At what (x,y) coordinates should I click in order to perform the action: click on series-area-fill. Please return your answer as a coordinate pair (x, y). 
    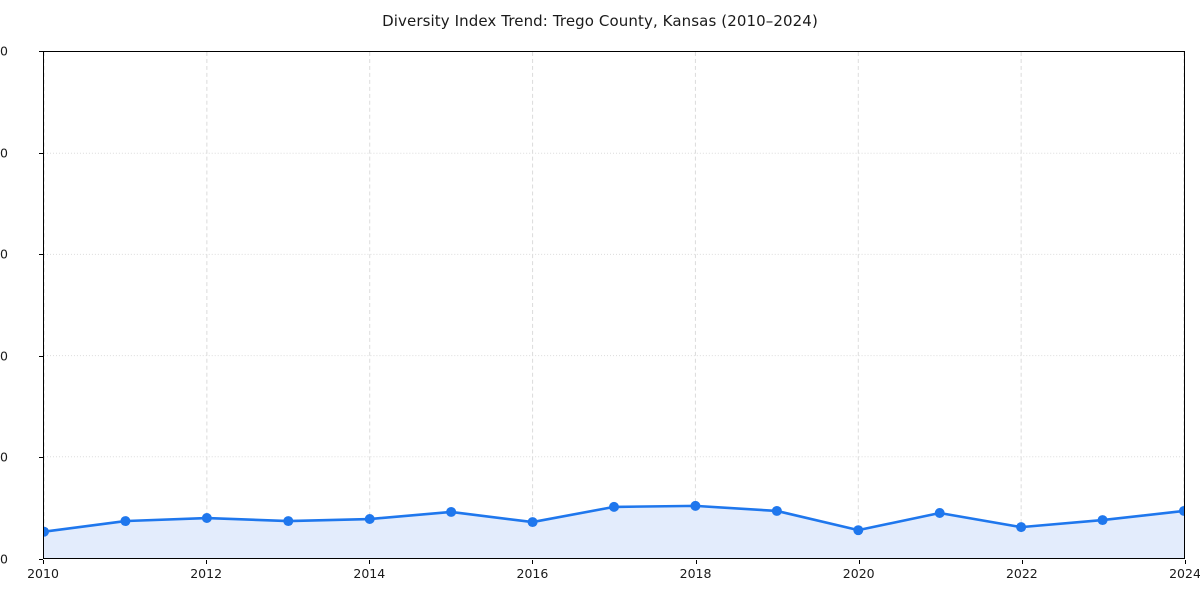
    Looking at the image, I should click on (614, 531).